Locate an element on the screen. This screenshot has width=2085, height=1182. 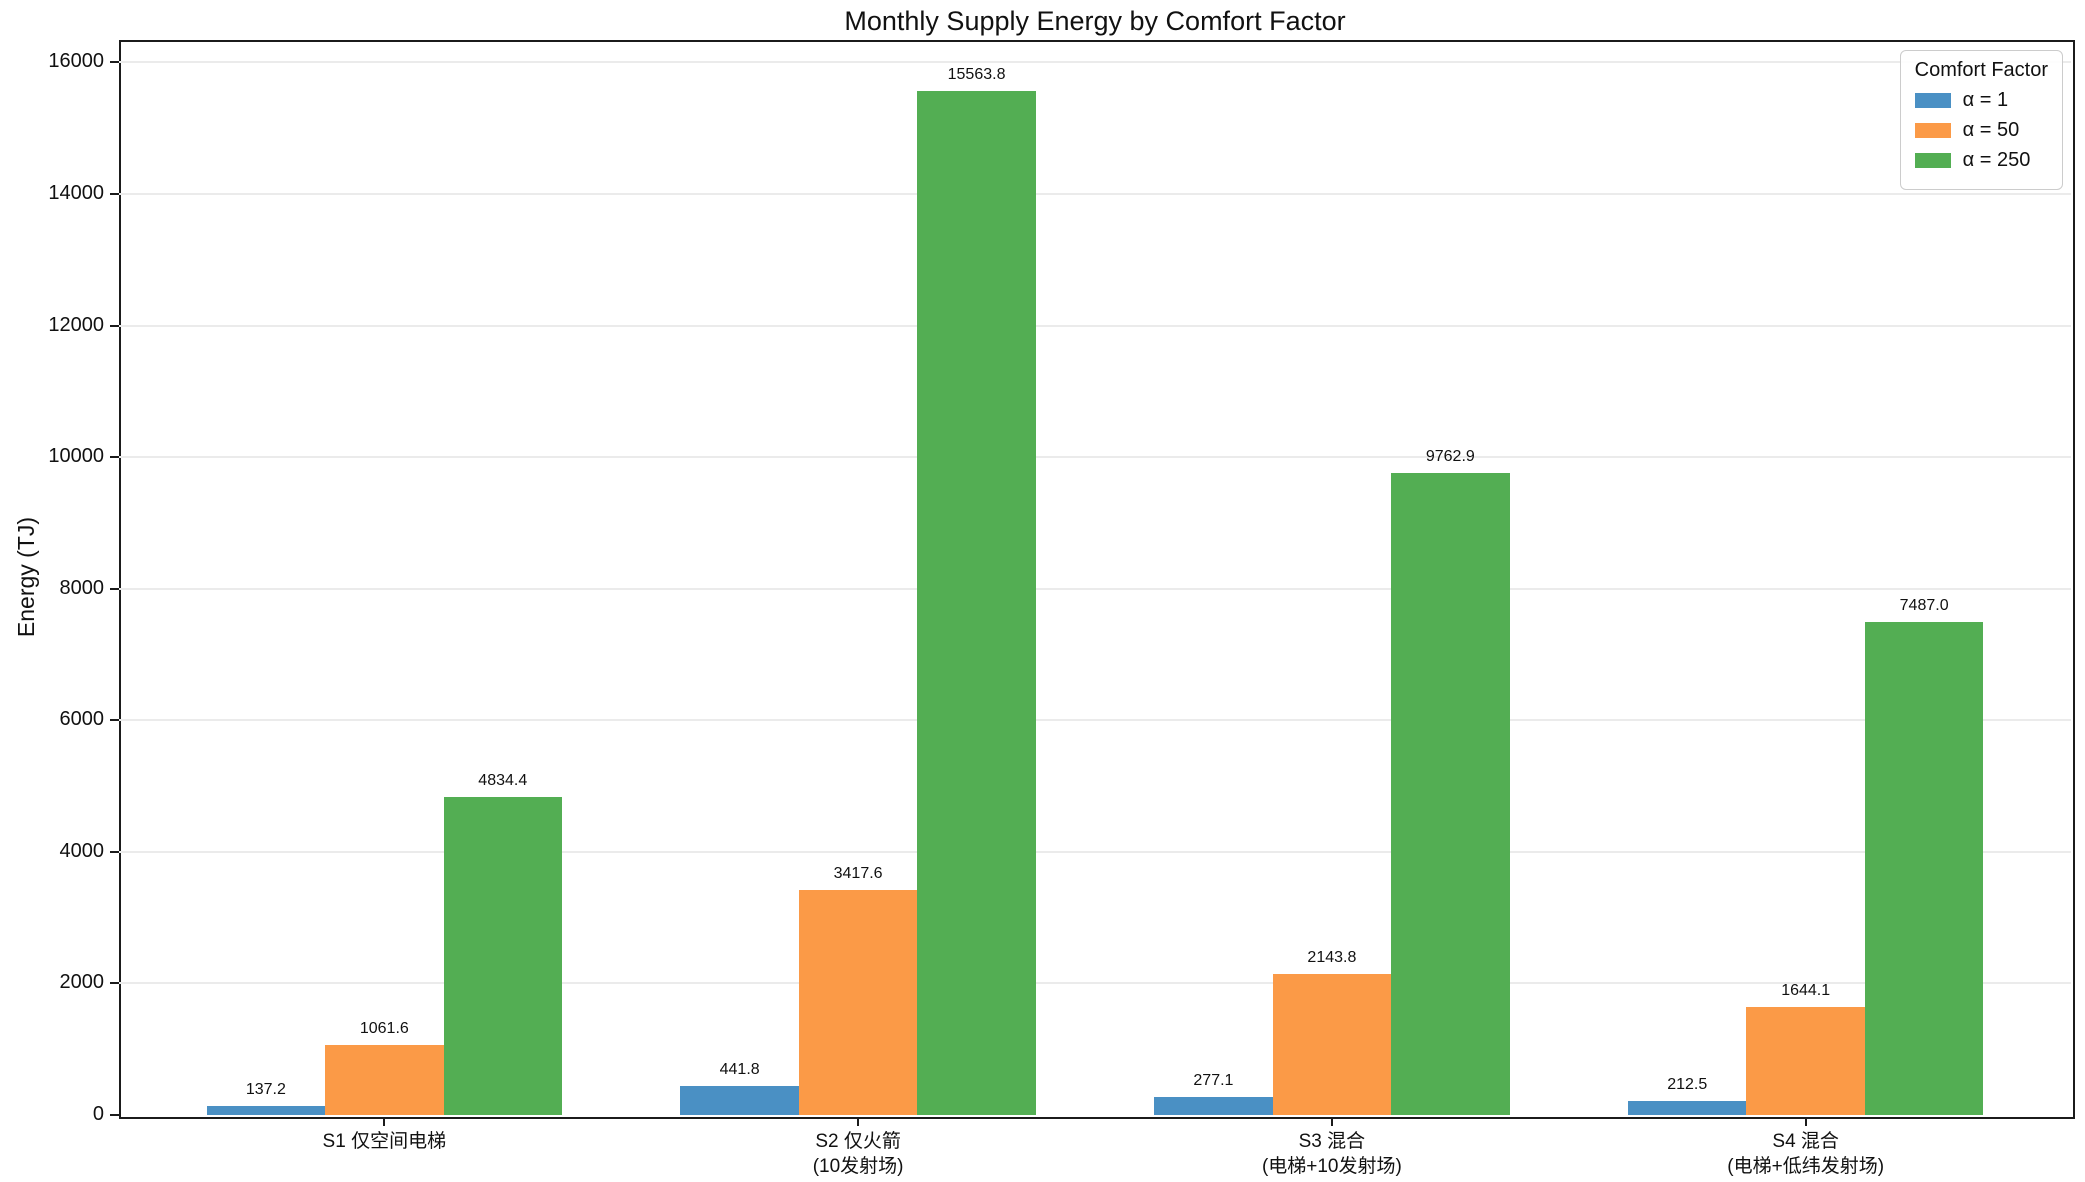
bar-value-label: 441.8 is located at coordinates (739, 1069).